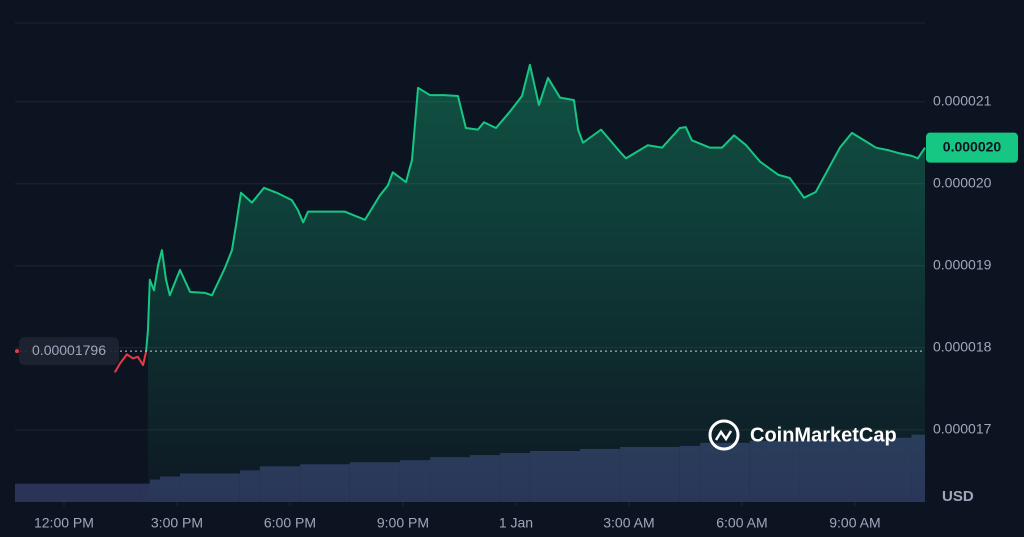  I want to click on x-tick-label: 3:00 PM, so click(177, 523).